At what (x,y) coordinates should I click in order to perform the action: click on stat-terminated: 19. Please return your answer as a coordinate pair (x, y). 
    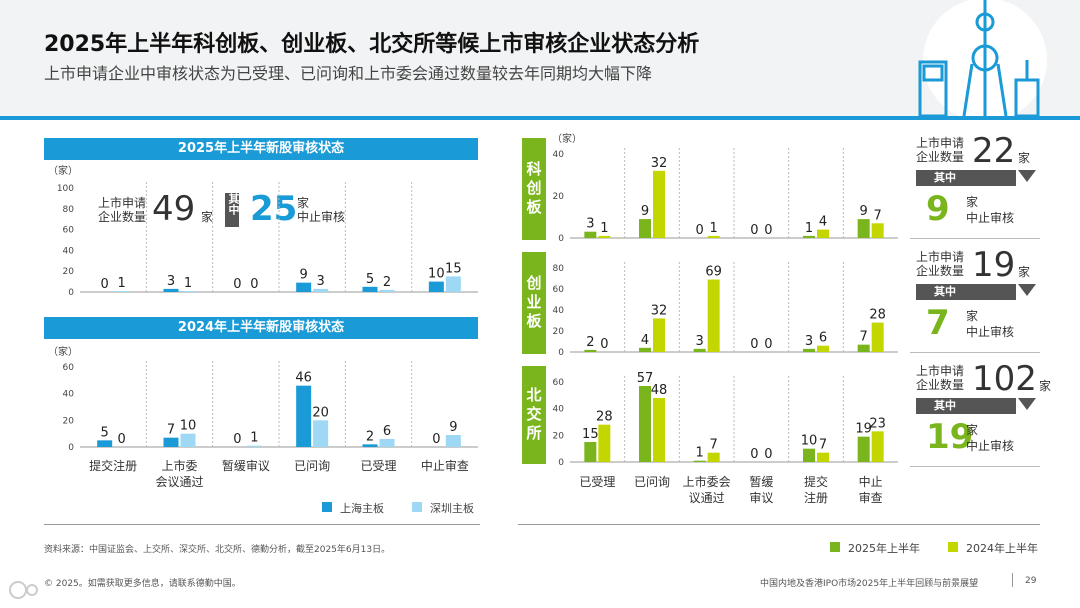
    Looking at the image, I should click on (950, 437).